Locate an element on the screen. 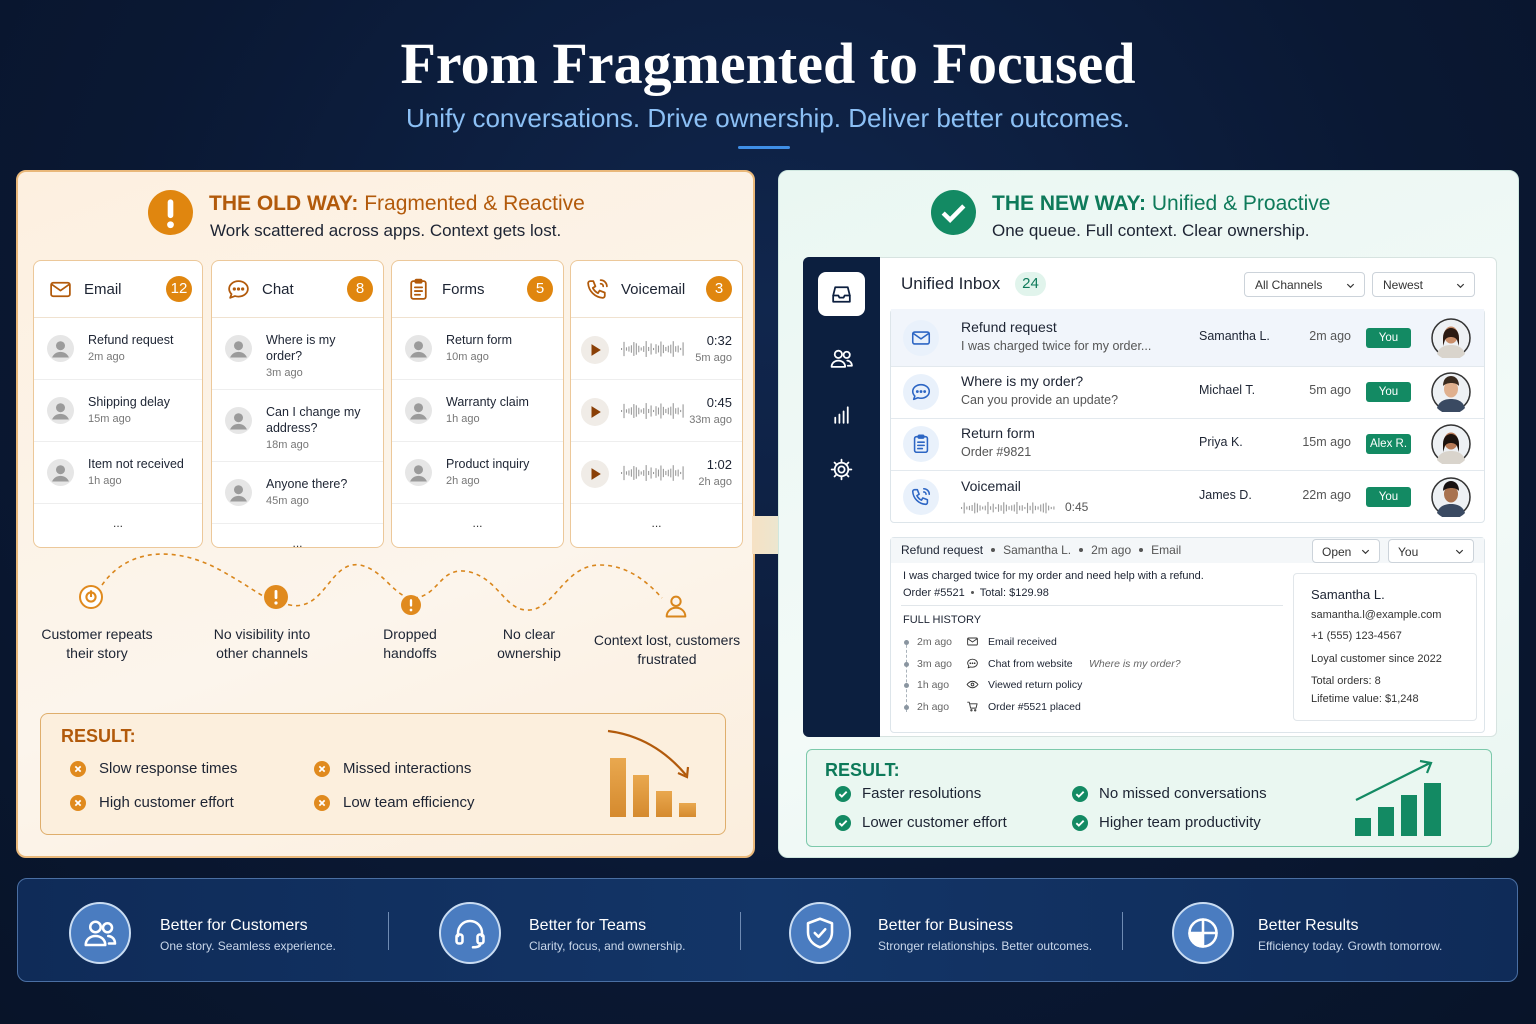 The image size is (1536, 1024). filter-dropdown: All Channels is located at coordinates (1304, 284).